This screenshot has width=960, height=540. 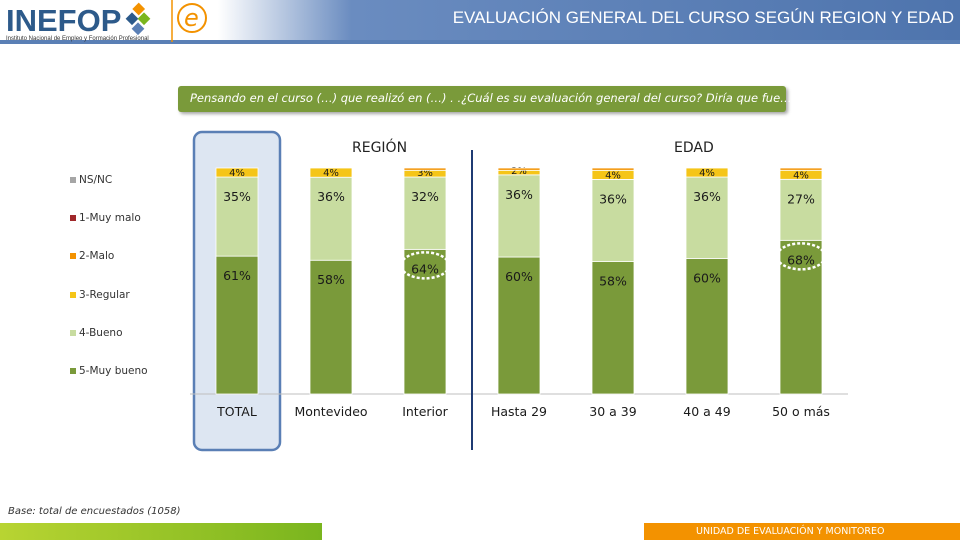 I want to click on header-divider, so click(x=480, y=42).